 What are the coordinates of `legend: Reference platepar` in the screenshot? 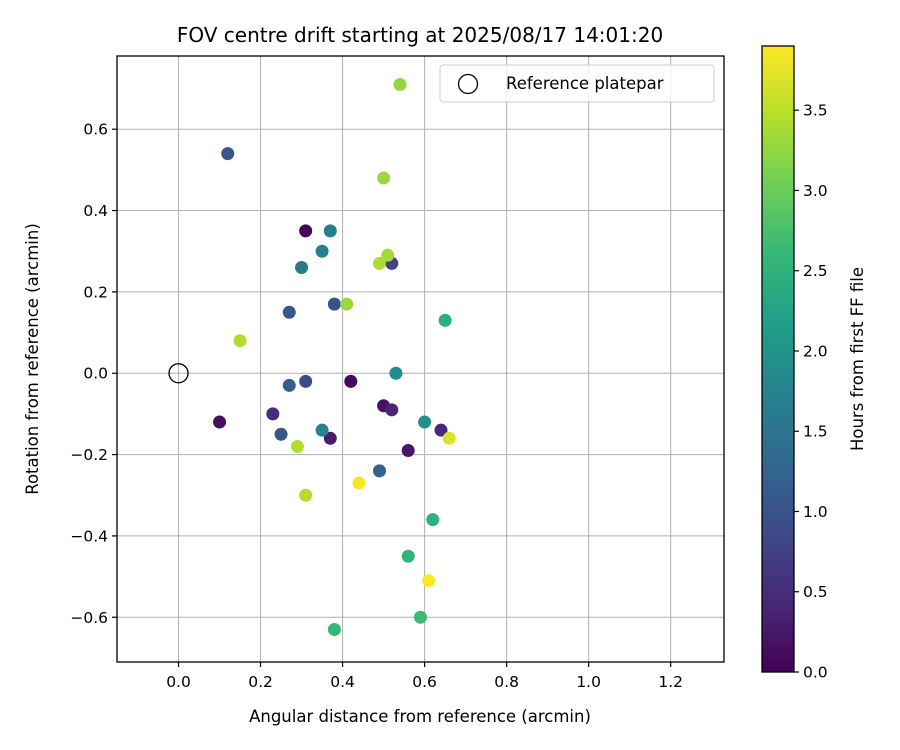 It's located at (577, 83).